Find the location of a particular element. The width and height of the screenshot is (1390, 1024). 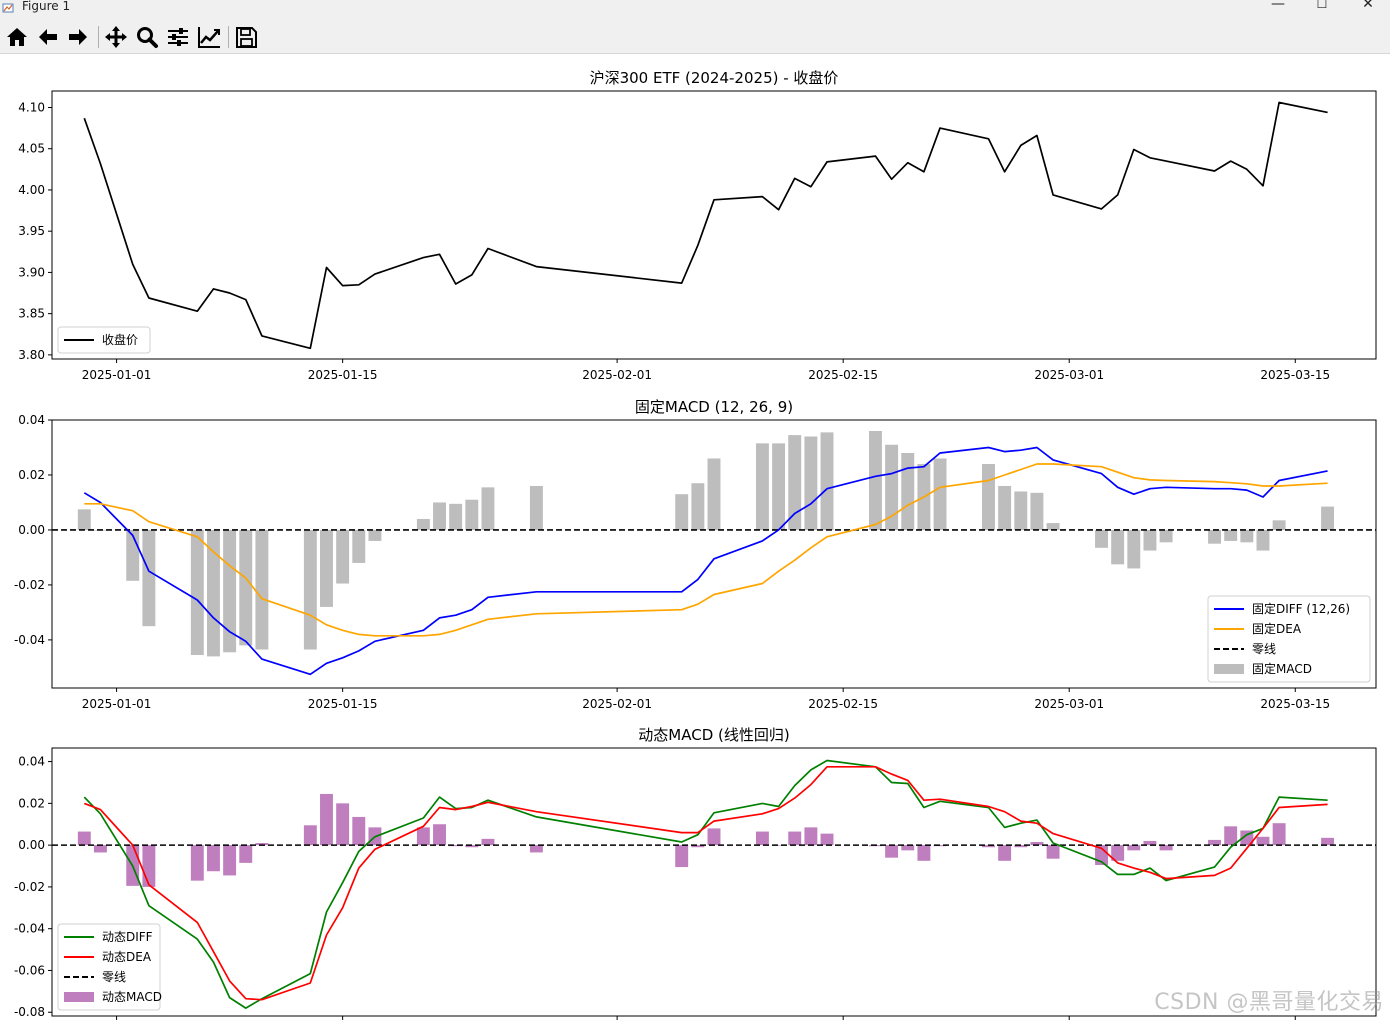

floppy-disk-icon is located at coordinates (246, 37).